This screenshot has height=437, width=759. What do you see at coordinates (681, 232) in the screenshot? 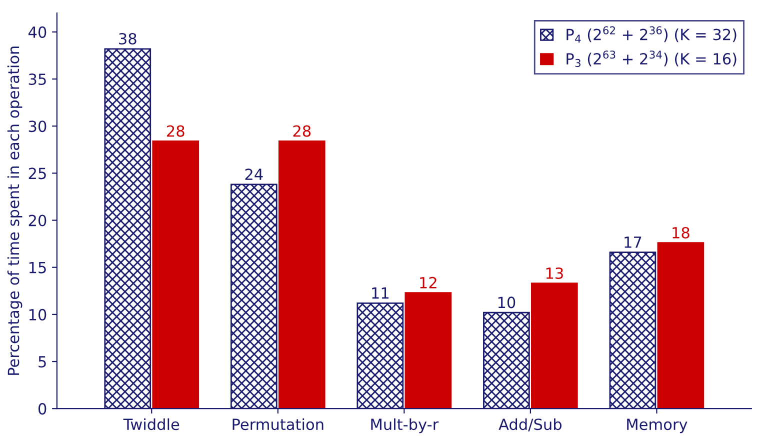
I see `data-label: 18` at bounding box center [681, 232].